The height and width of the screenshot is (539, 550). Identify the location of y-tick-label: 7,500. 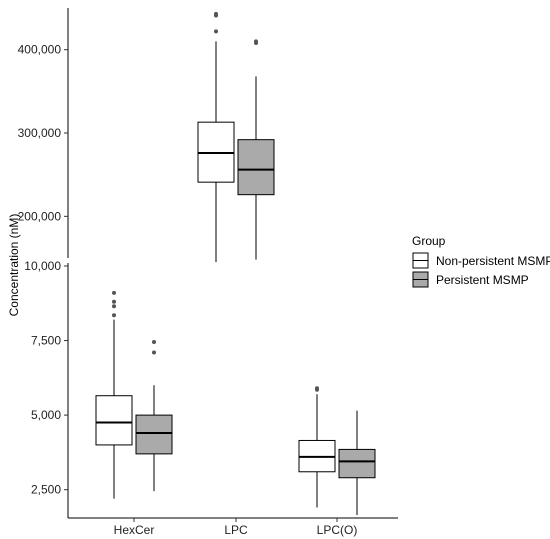
(46, 341).